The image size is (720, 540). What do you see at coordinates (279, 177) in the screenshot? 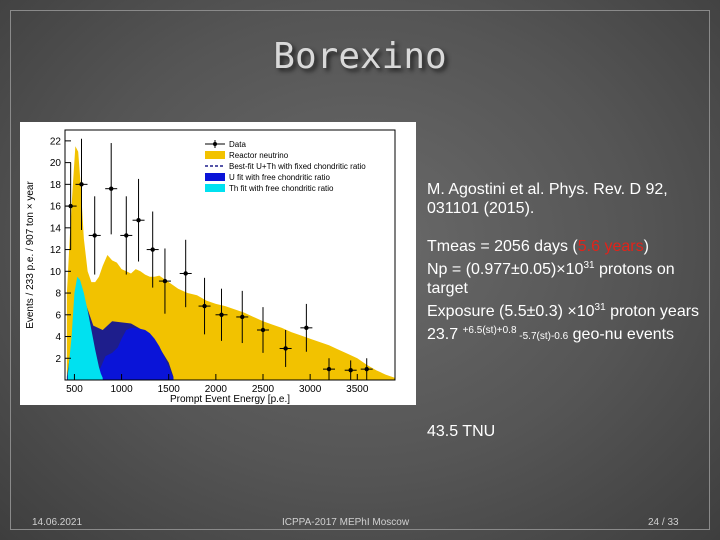
I see `legend-label-u-fit-with-free-chondritic-ratio: U fit with free chondritic ratio` at bounding box center [279, 177].